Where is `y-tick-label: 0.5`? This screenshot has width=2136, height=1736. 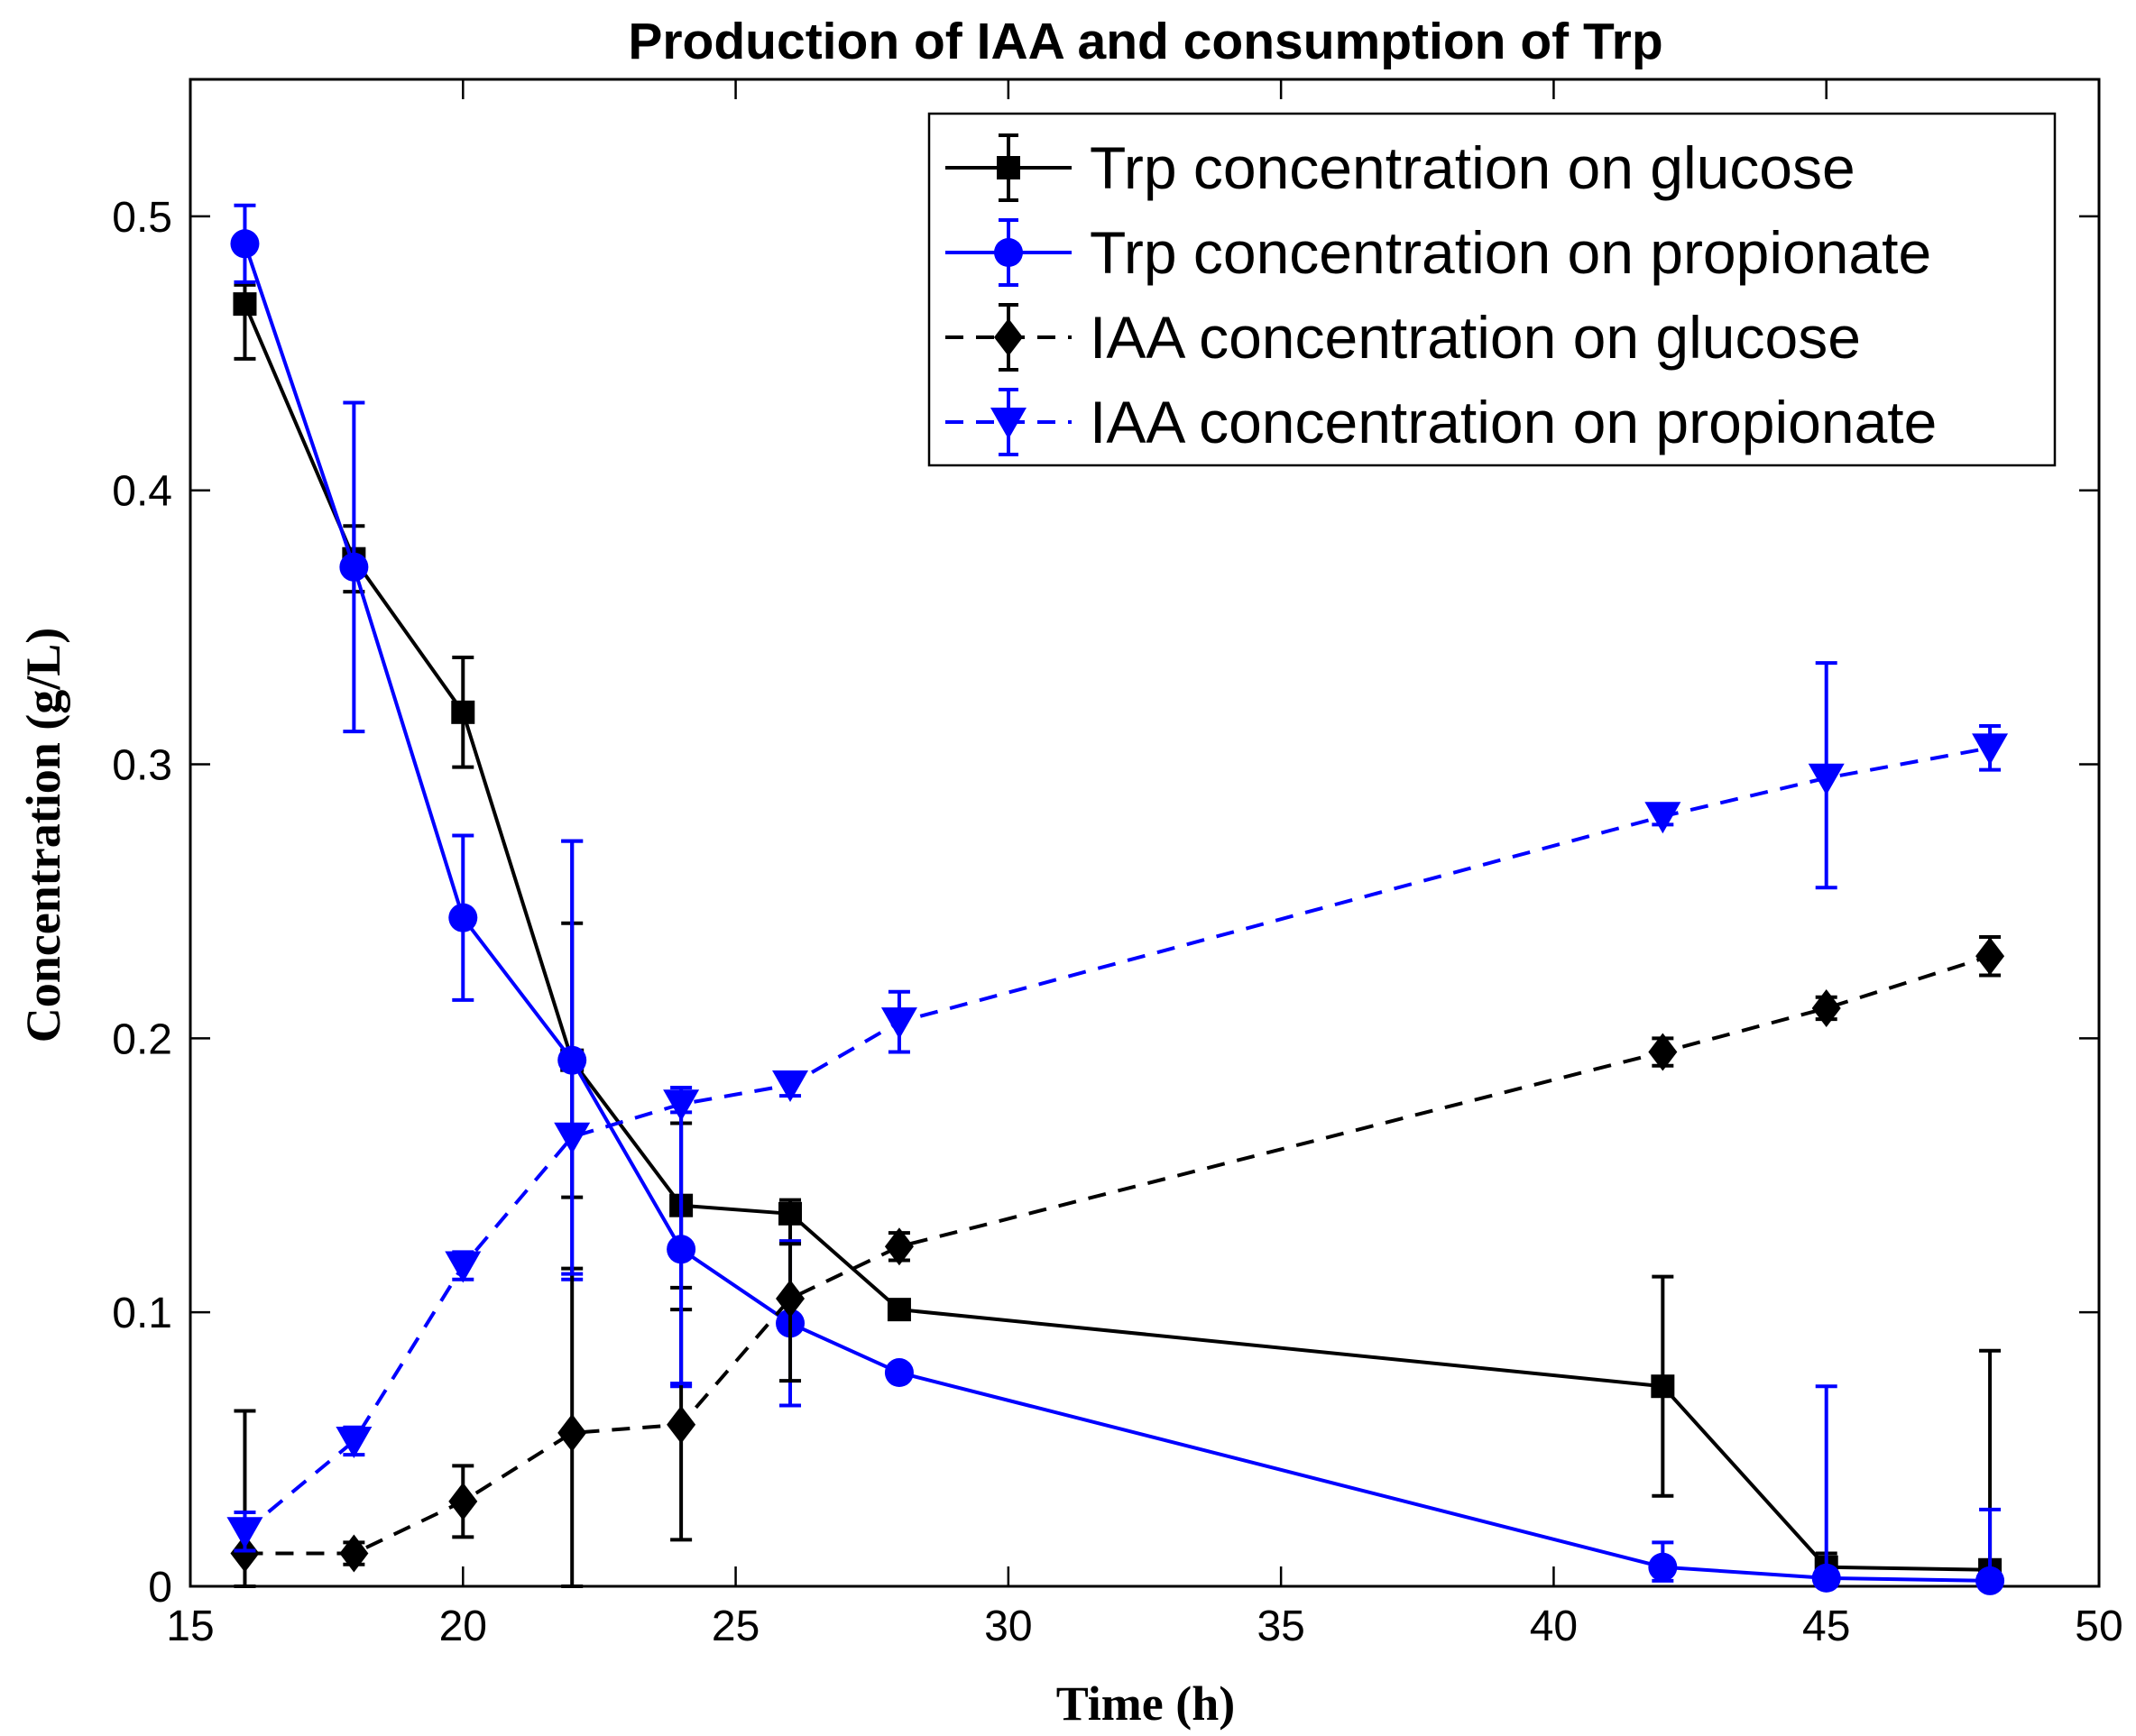
y-tick-label: 0.5 is located at coordinates (142, 218).